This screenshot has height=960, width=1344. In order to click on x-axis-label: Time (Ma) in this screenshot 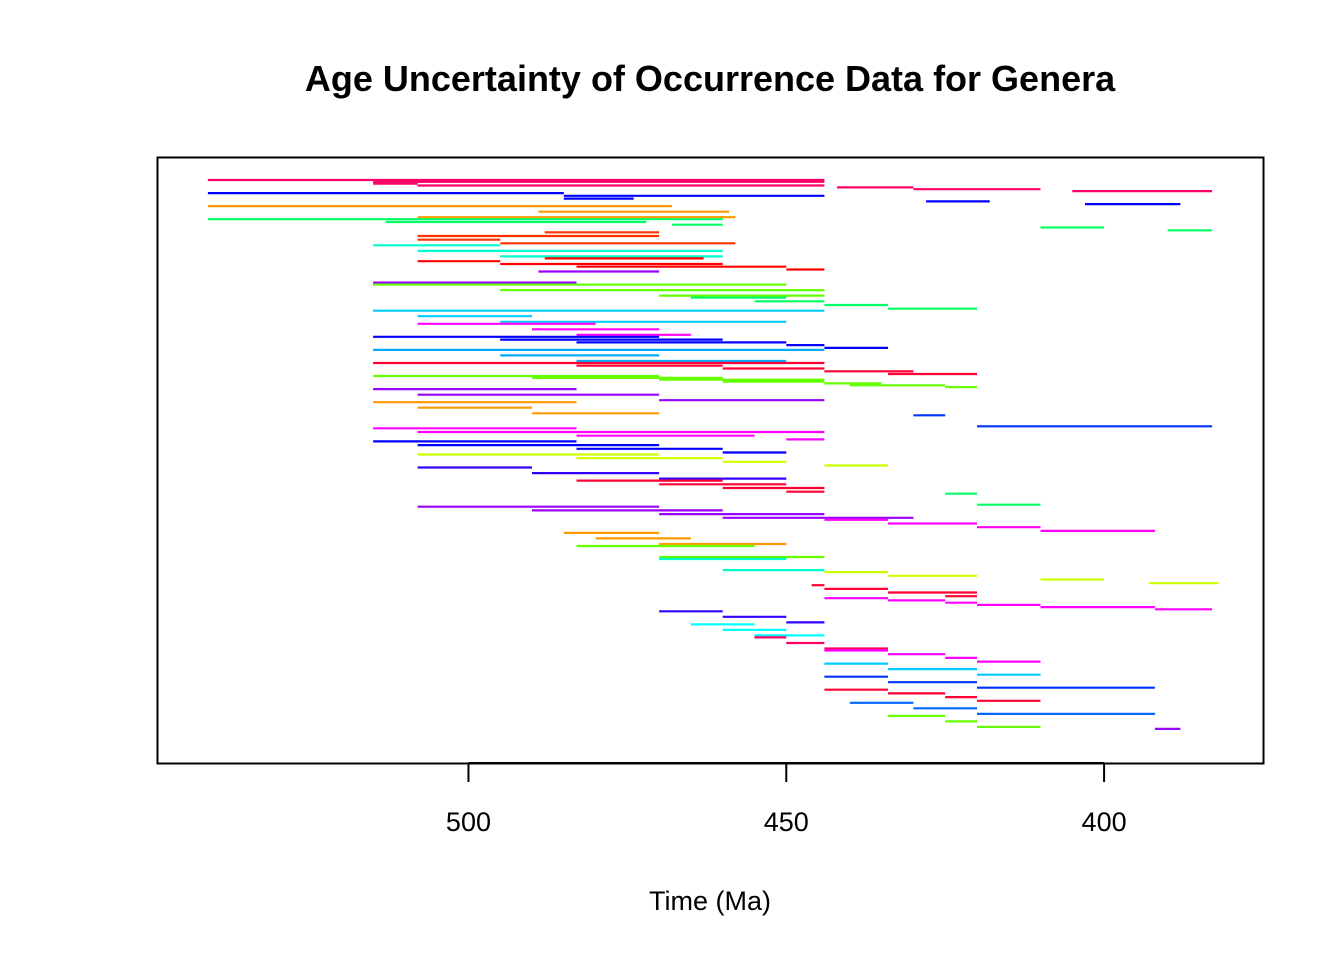, I will do `click(710, 901)`.